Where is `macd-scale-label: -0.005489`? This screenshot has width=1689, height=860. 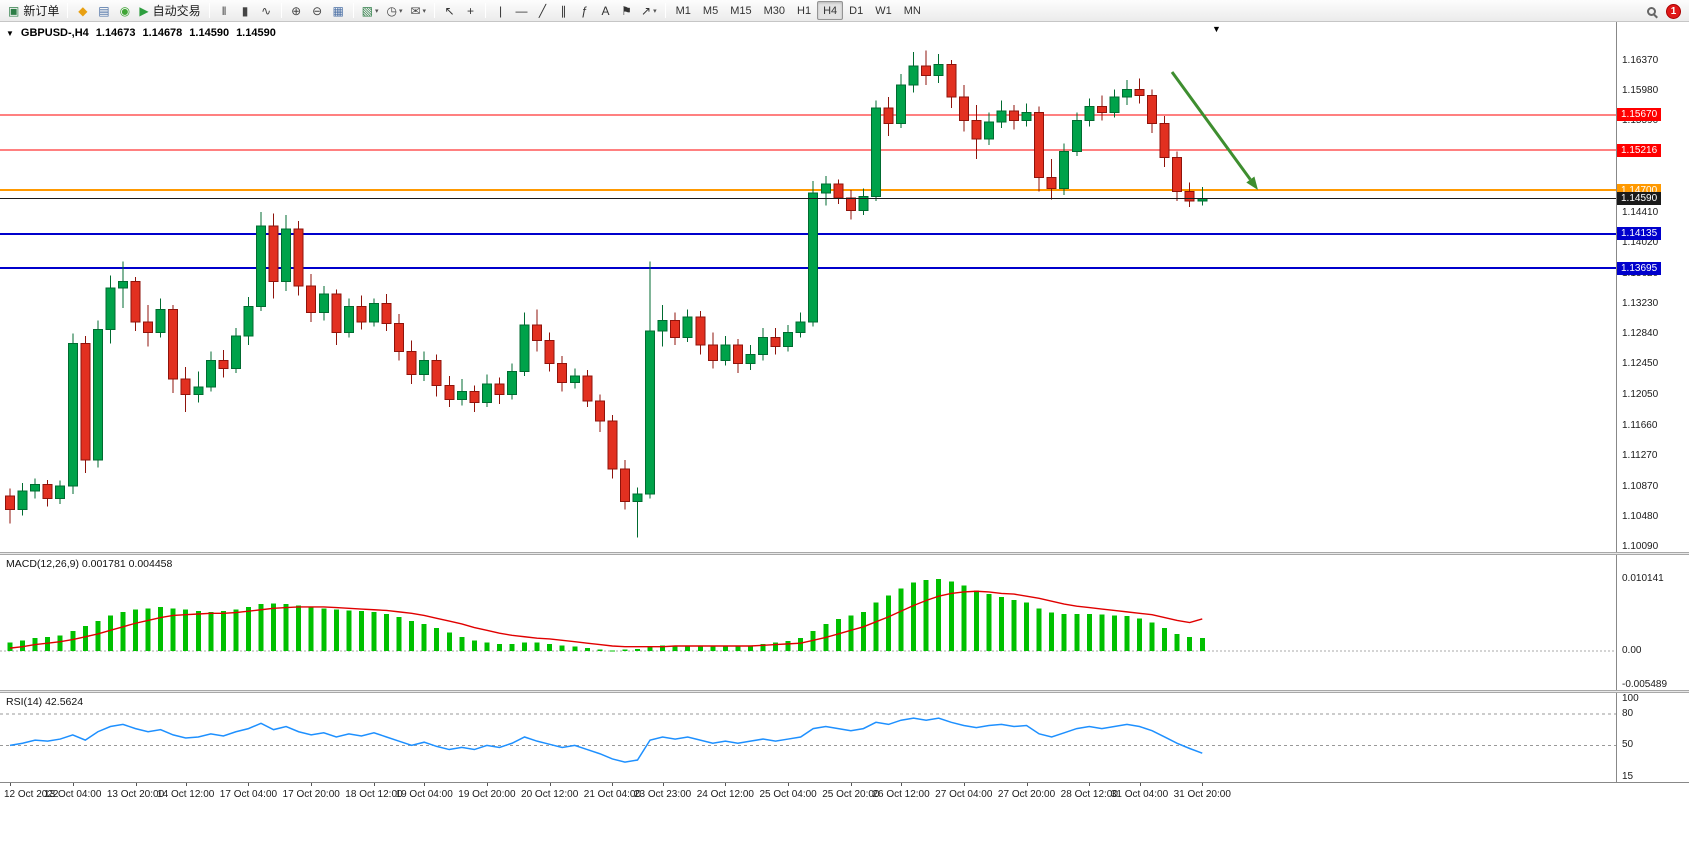 macd-scale-label: -0.005489 is located at coordinates (1645, 684).